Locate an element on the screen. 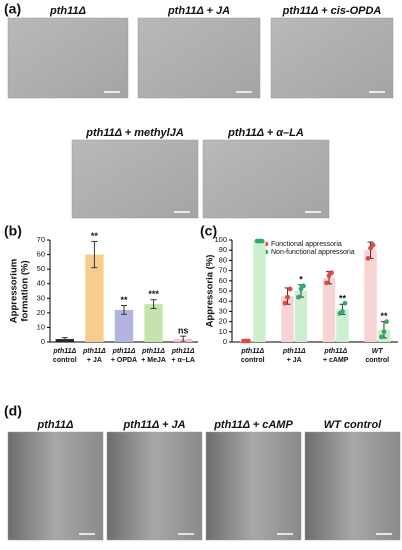 Image resolution: width=402 pixels, height=550 pixels. y-tick-label: 90 is located at coordinates (223, 249).